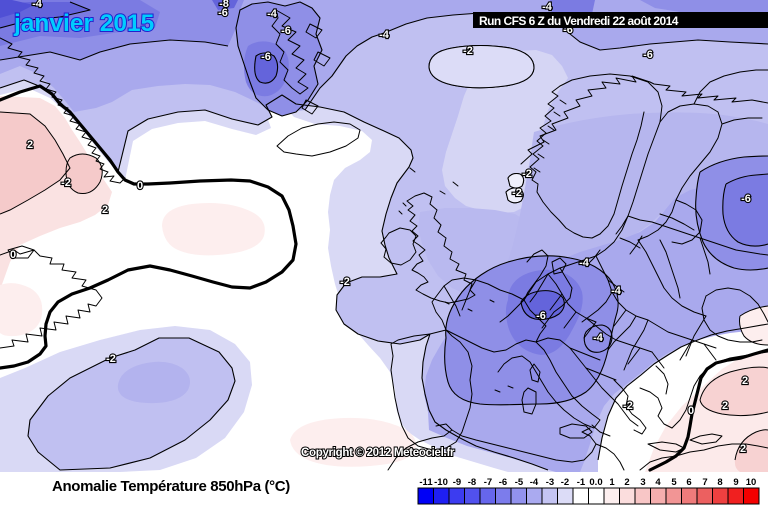 The height and width of the screenshot is (512, 768). I want to click on svg-text:Run CFS 6 Z du Vendredi 22 aoû: Run CFS 6 Z du Vendredi 22 août 2014, so click(579, 21).